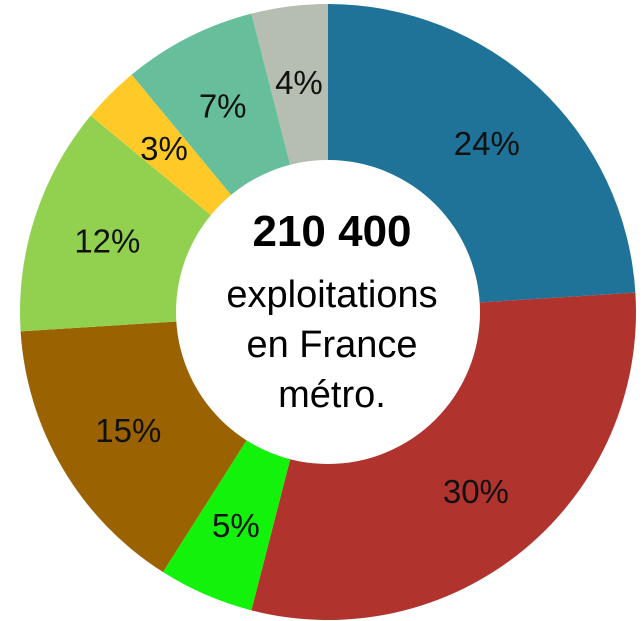 The image size is (643, 621). What do you see at coordinates (487, 143) in the screenshot?
I see `slice-label-1: 24%` at bounding box center [487, 143].